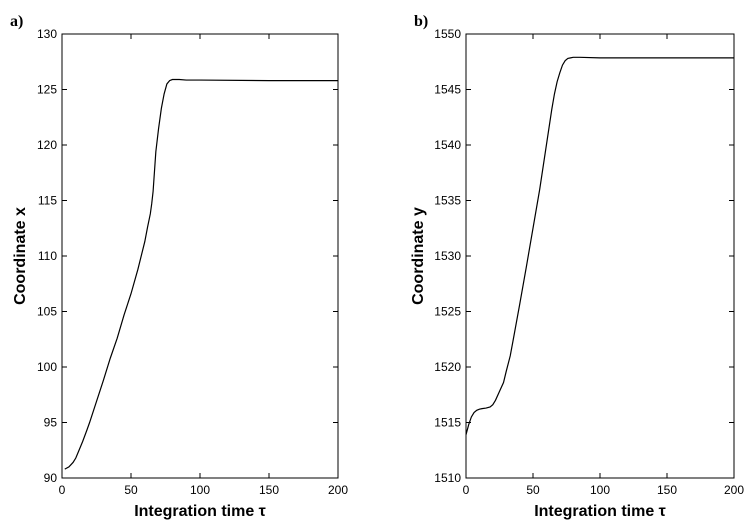 The height and width of the screenshot is (531, 749). What do you see at coordinates (447, 312) in the screenshot?
I see `y-tick-label: 1525` at bounding box center [447, 312].